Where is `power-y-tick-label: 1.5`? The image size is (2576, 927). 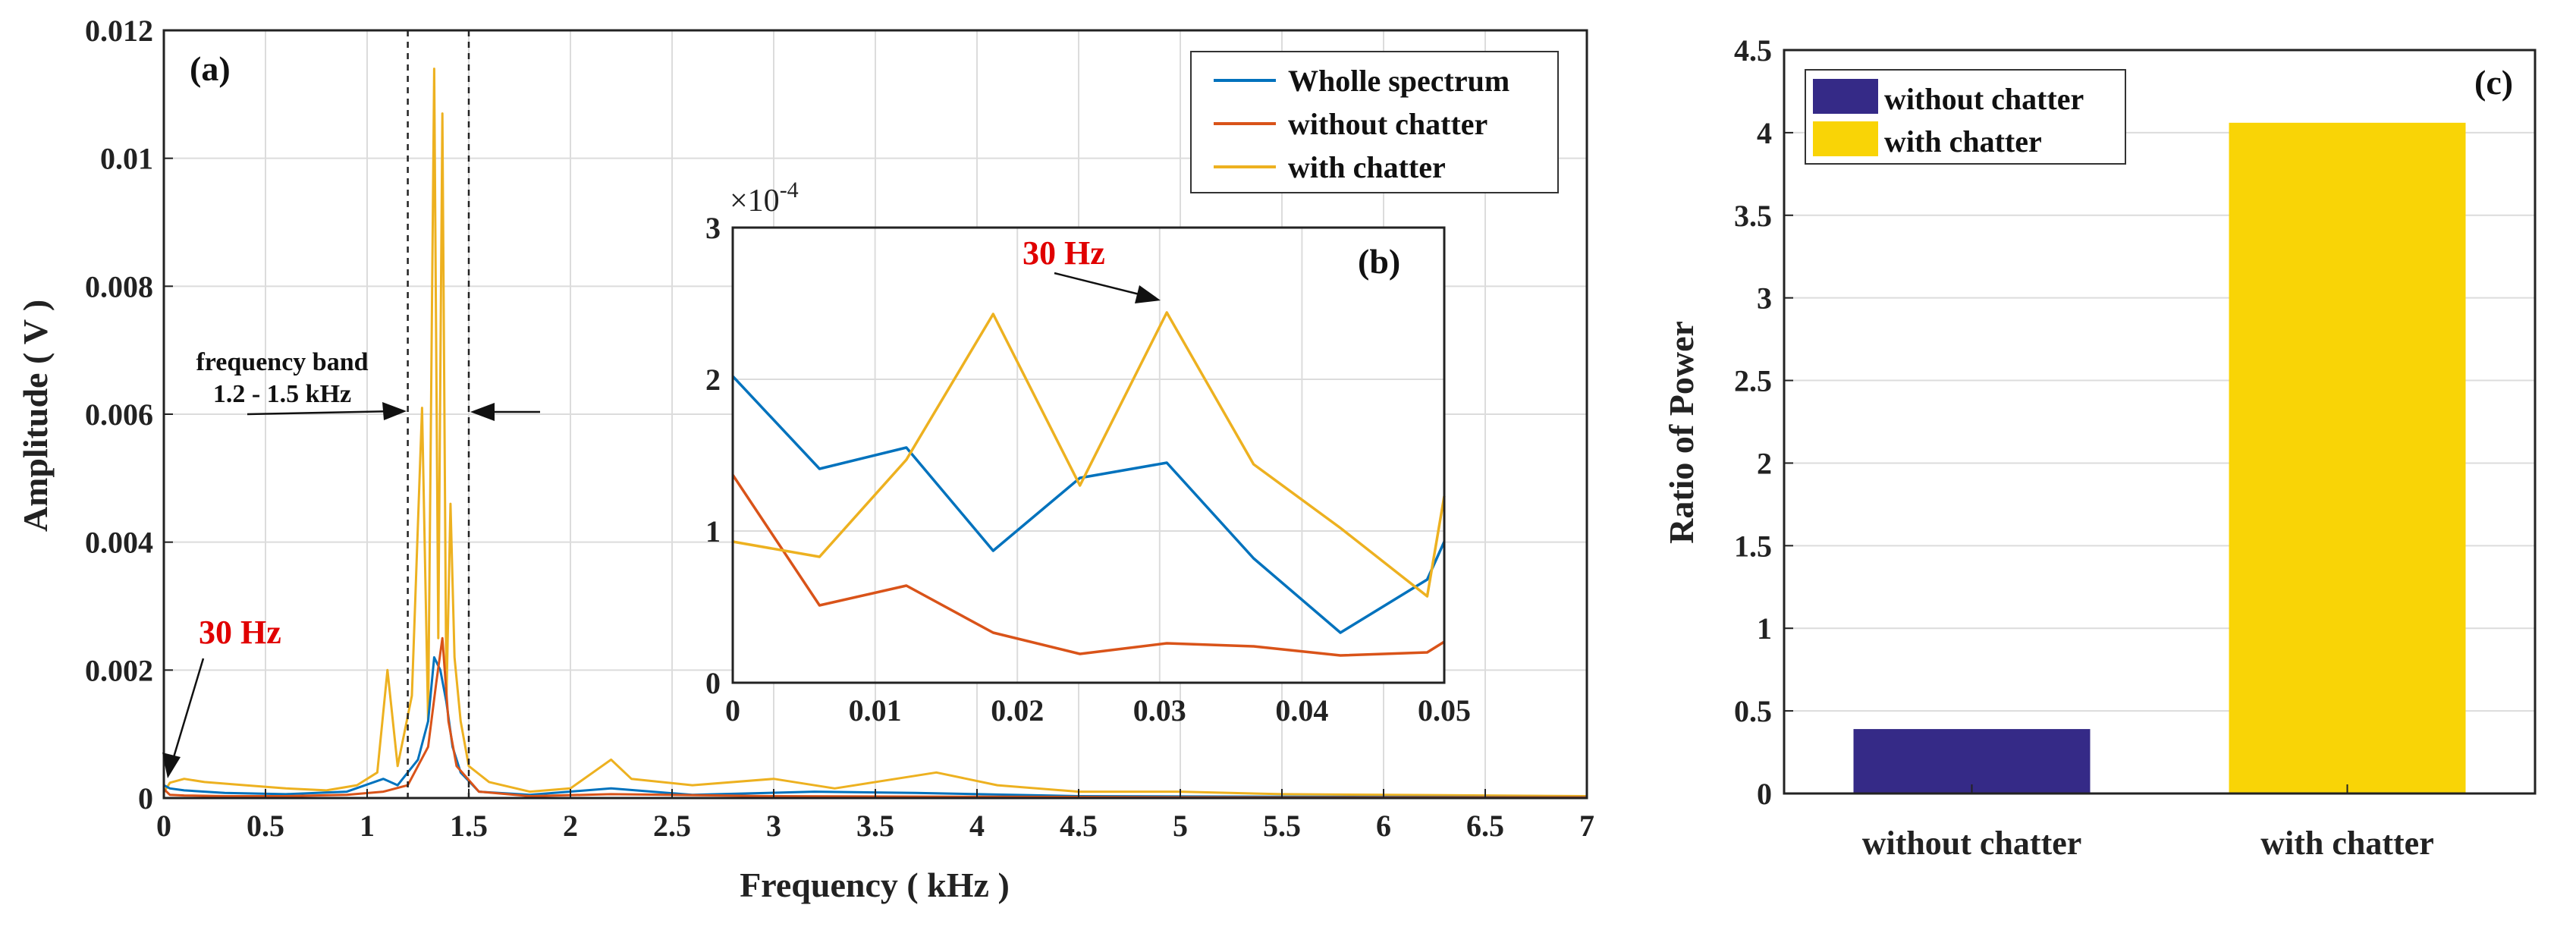 power-y-tick-label: 1.5 is located at coordinates (1753, 546).